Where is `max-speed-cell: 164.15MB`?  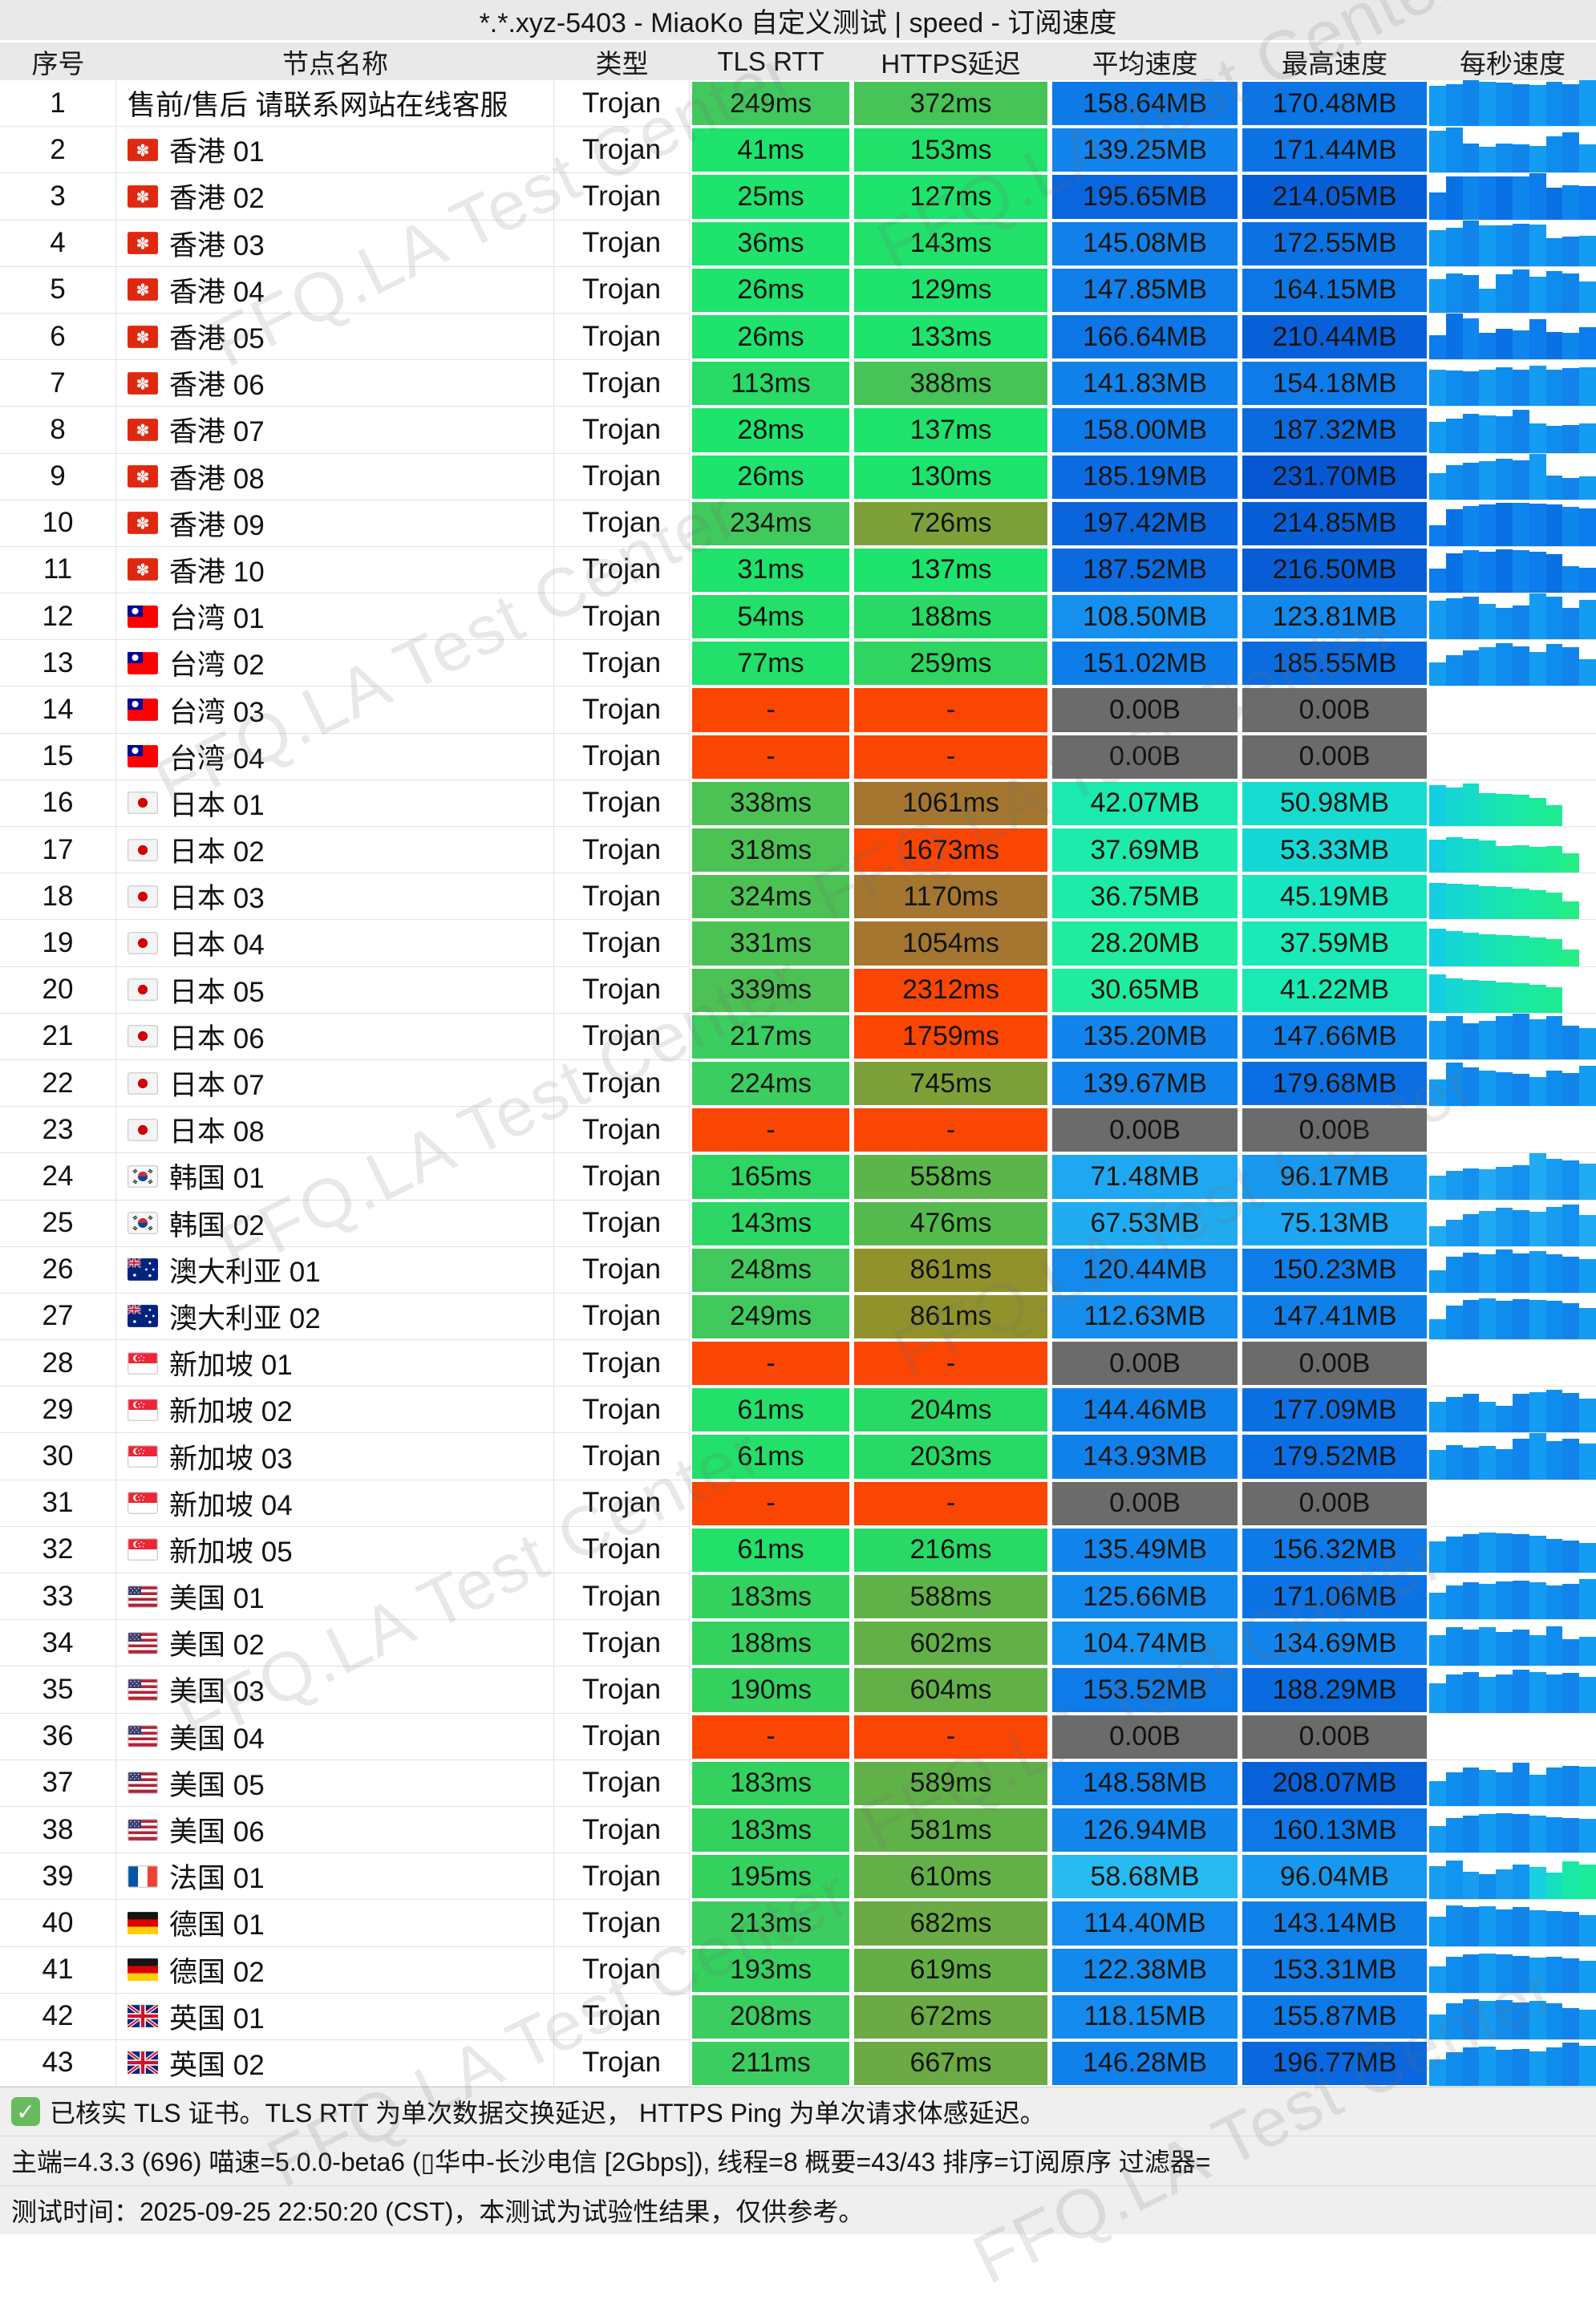
max-speed-cell: 164.15MB is located at coordinates (1334, 290).